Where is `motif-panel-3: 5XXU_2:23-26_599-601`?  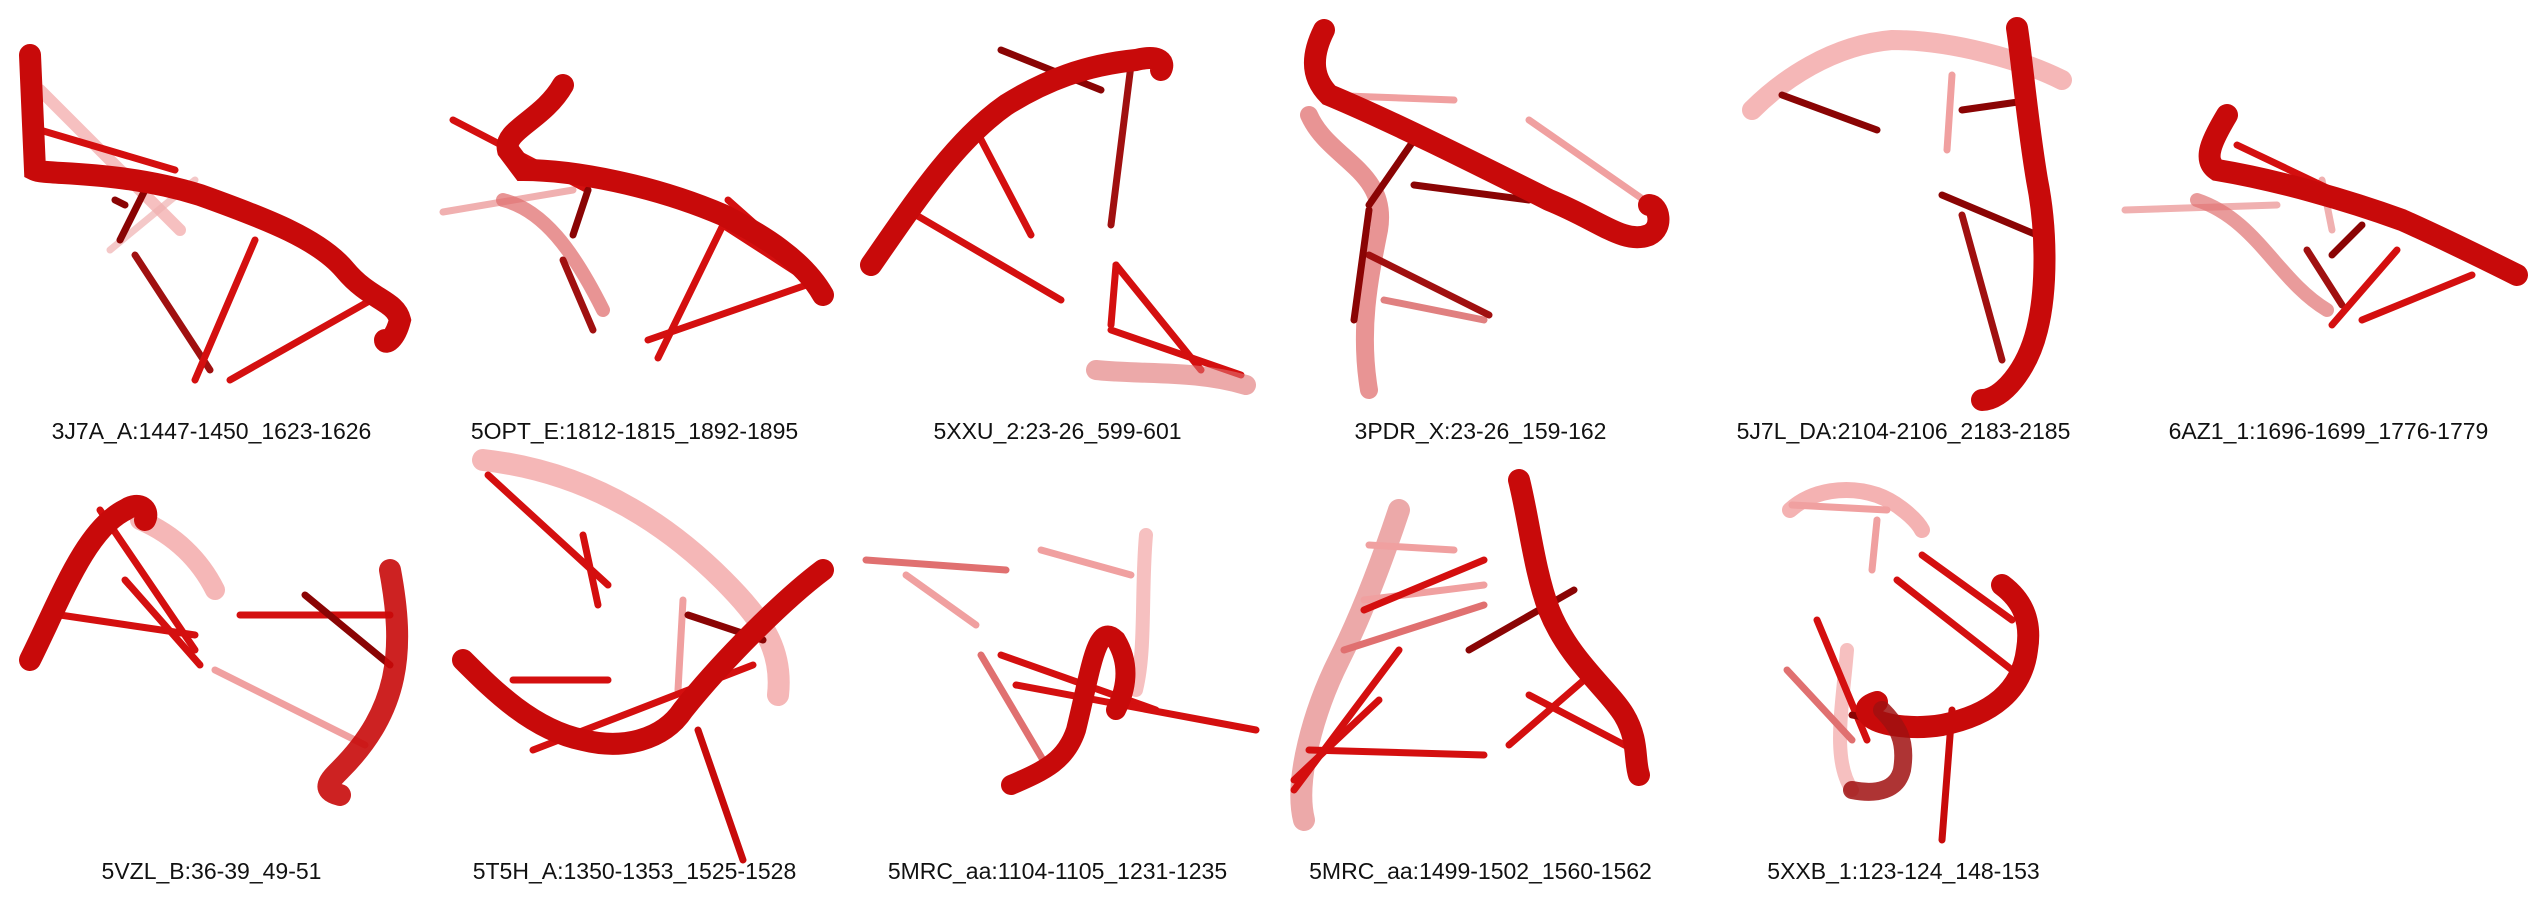 motif-panel-3: 5XXU_2:23-26_599-601 is located at coordinates (1057, 225).